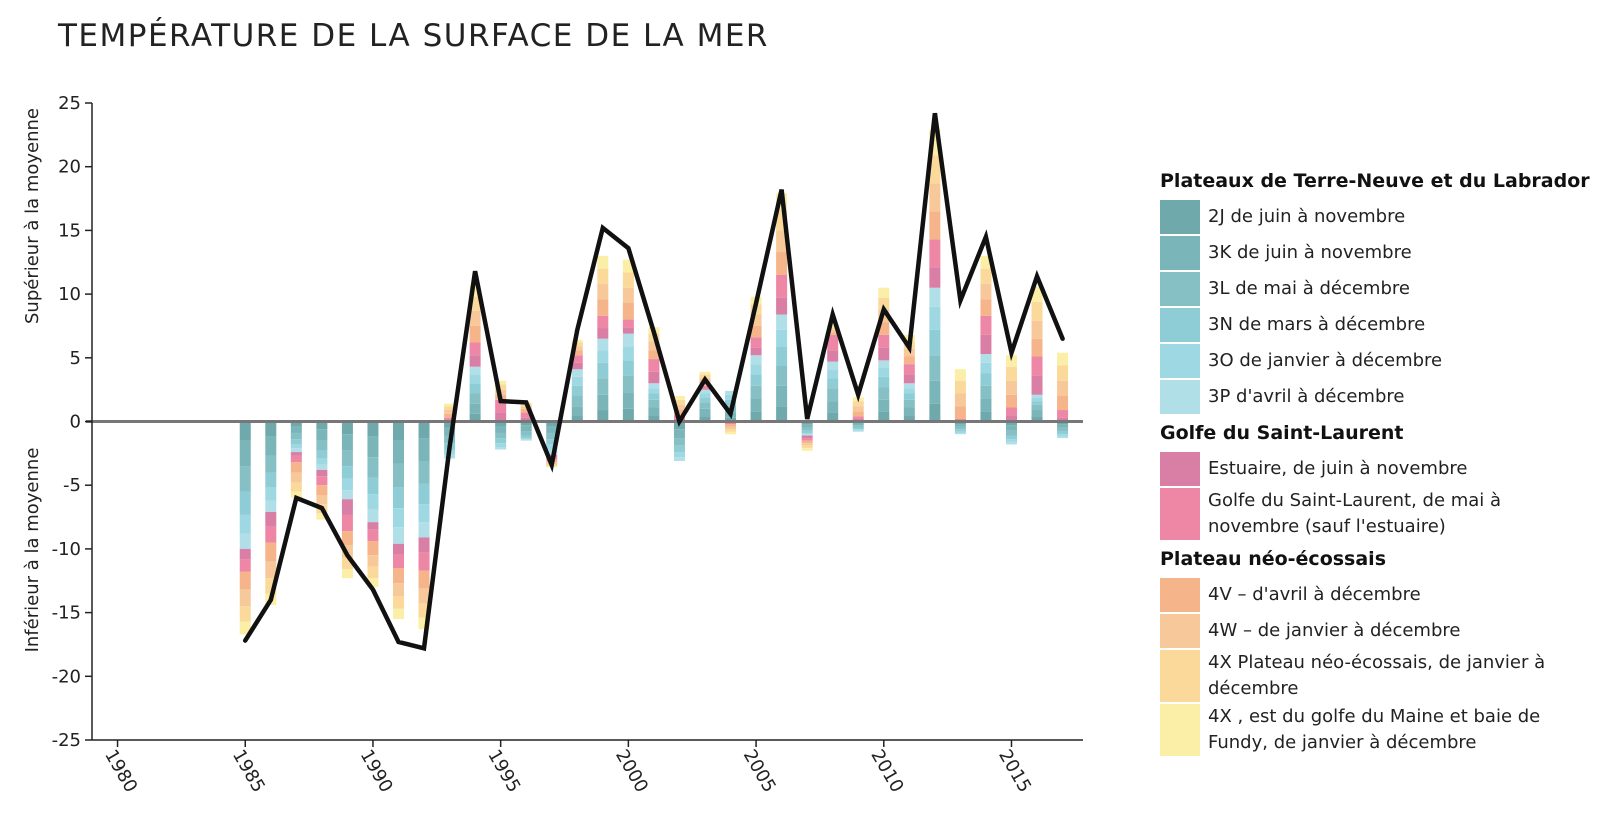 The height and width of the screenshot is (840, 1600). Describe the element at coordinates (398, 613) in the screenshot. I see `bar-segment-1991-s11` at that location.